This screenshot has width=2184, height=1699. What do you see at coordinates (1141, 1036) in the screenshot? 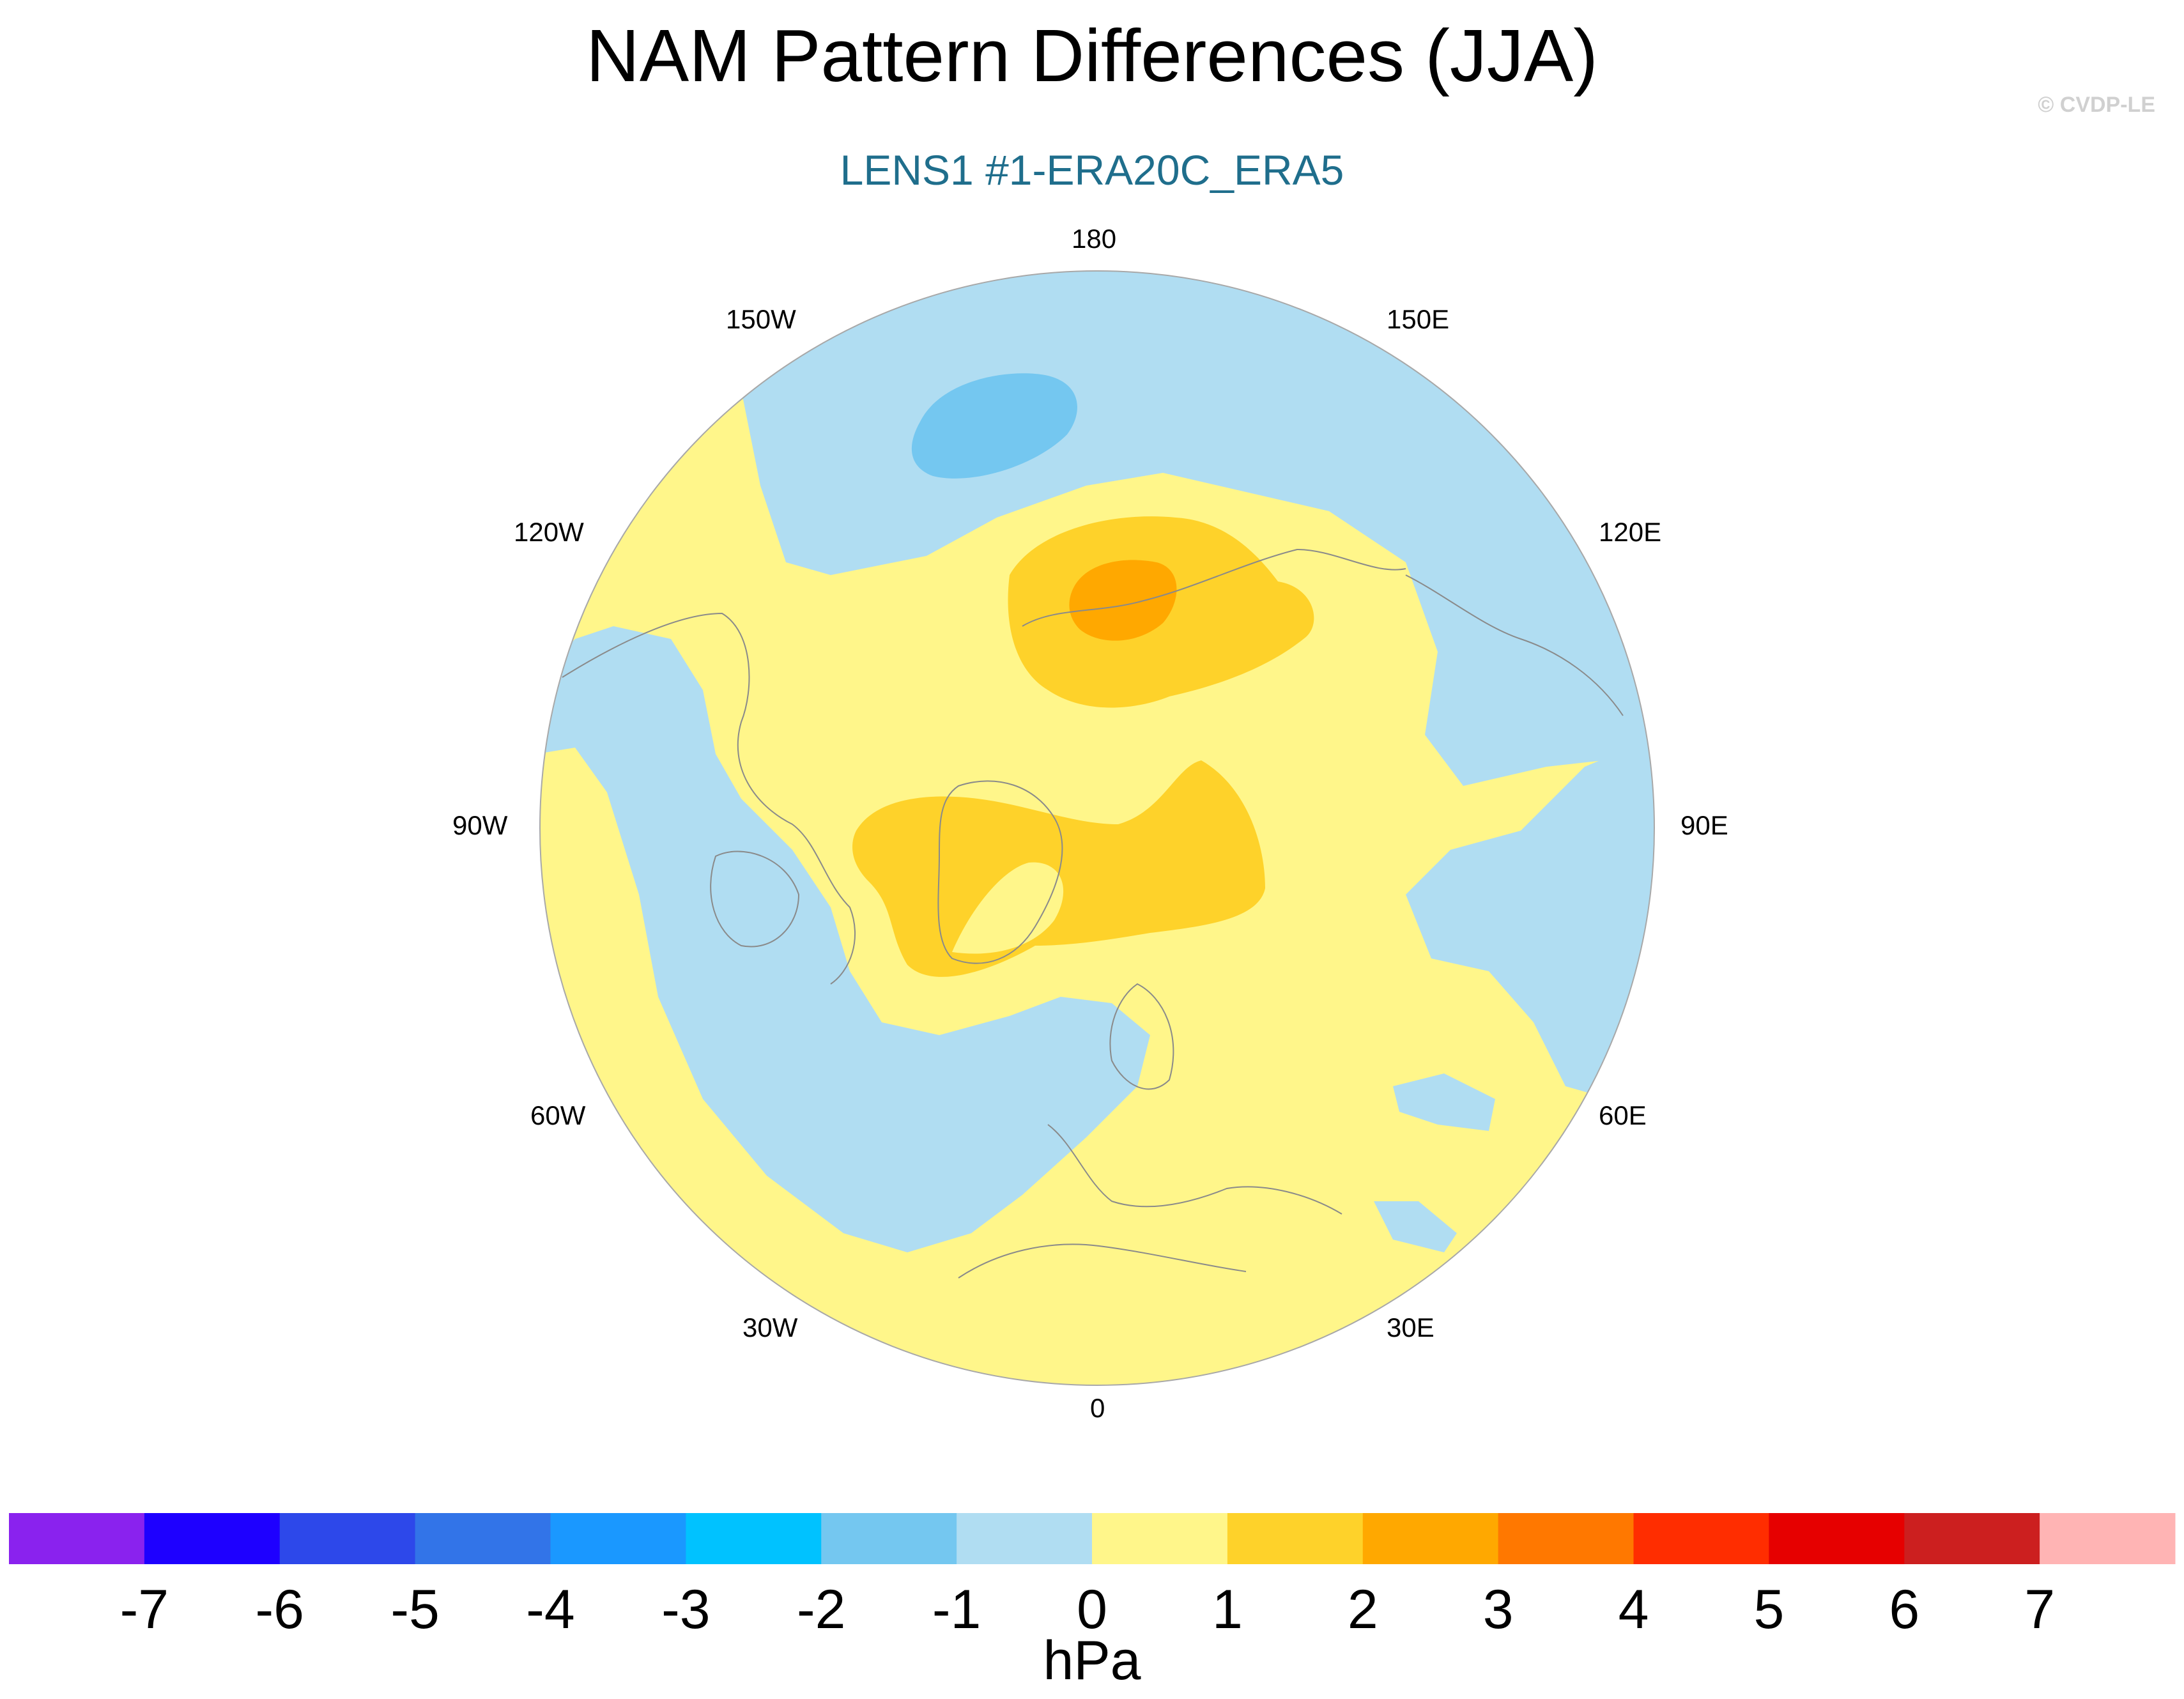
I see `coastline-scandinavia` at bounding box center [1141, 1036].